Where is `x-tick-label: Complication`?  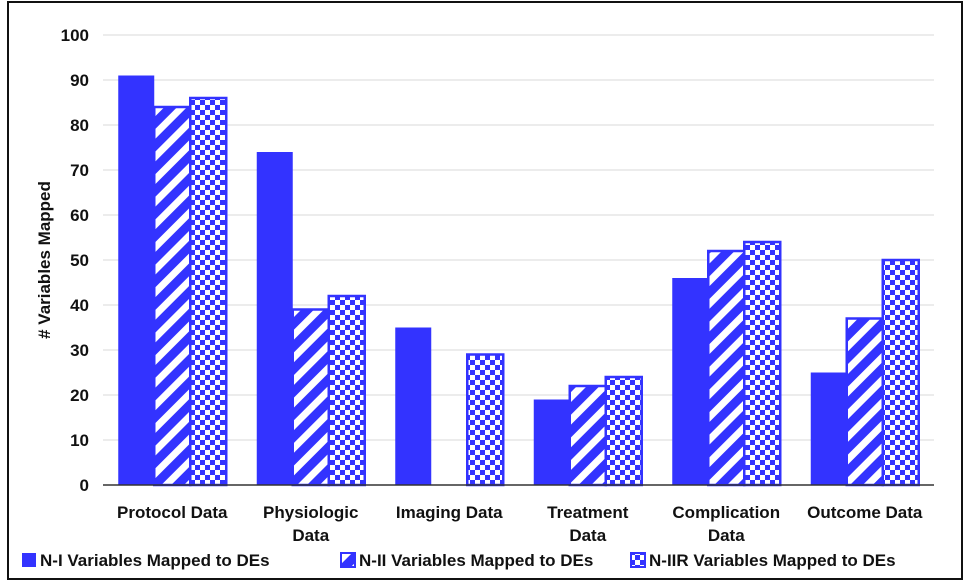
x-tick-label: Complication is located at coordinates (726, 512).